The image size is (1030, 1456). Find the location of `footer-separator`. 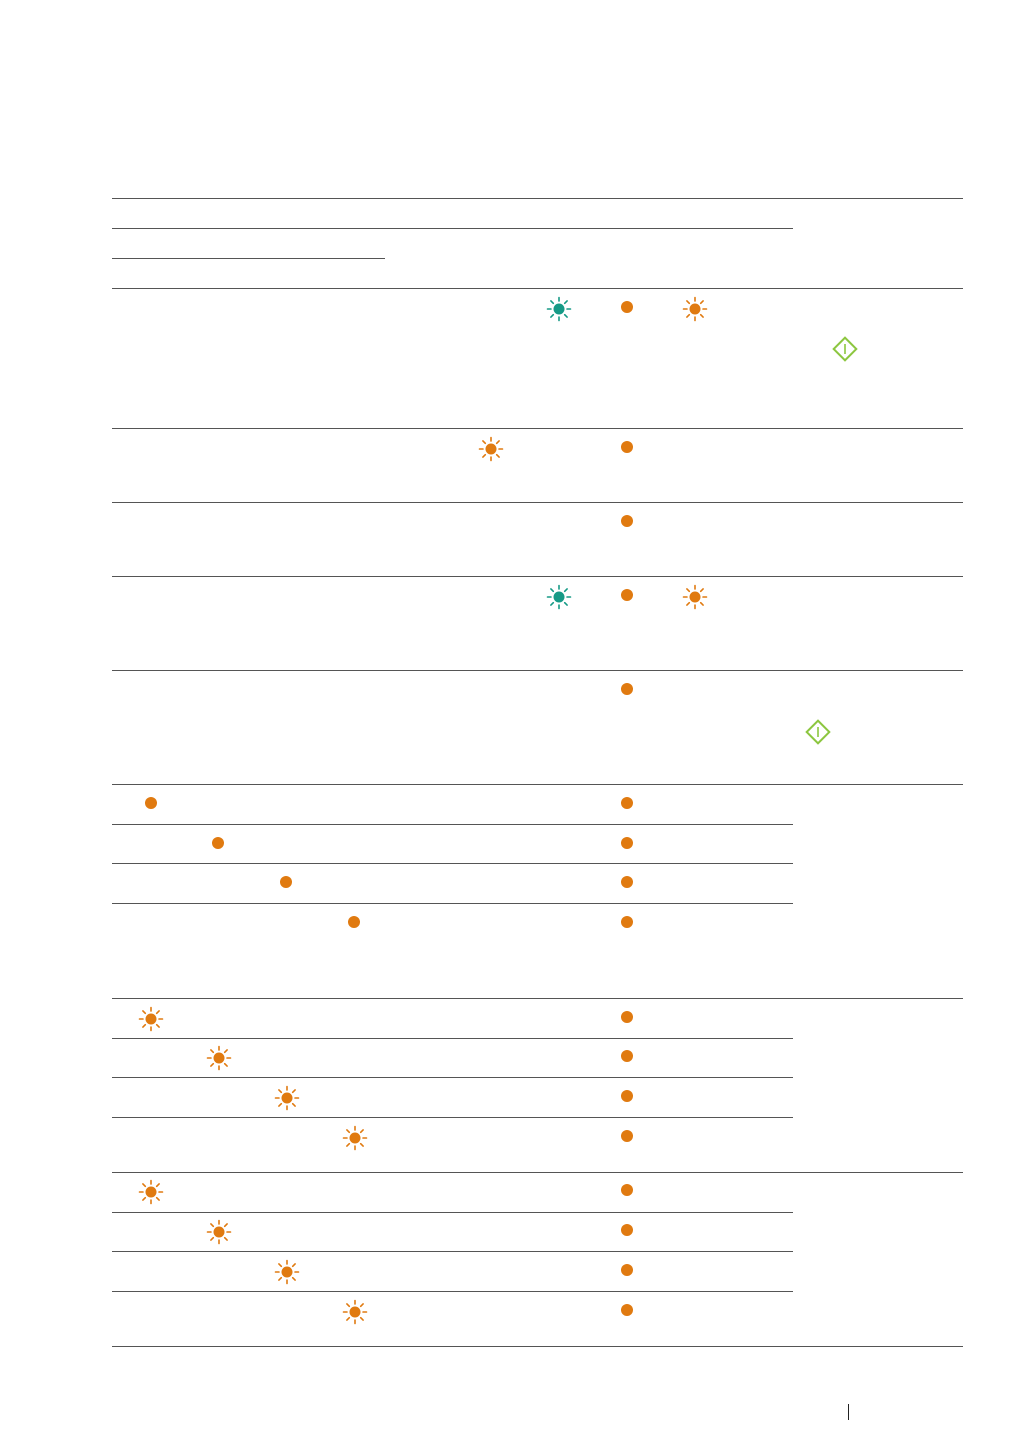

footer-separator is located at coordinates (848, 1412).